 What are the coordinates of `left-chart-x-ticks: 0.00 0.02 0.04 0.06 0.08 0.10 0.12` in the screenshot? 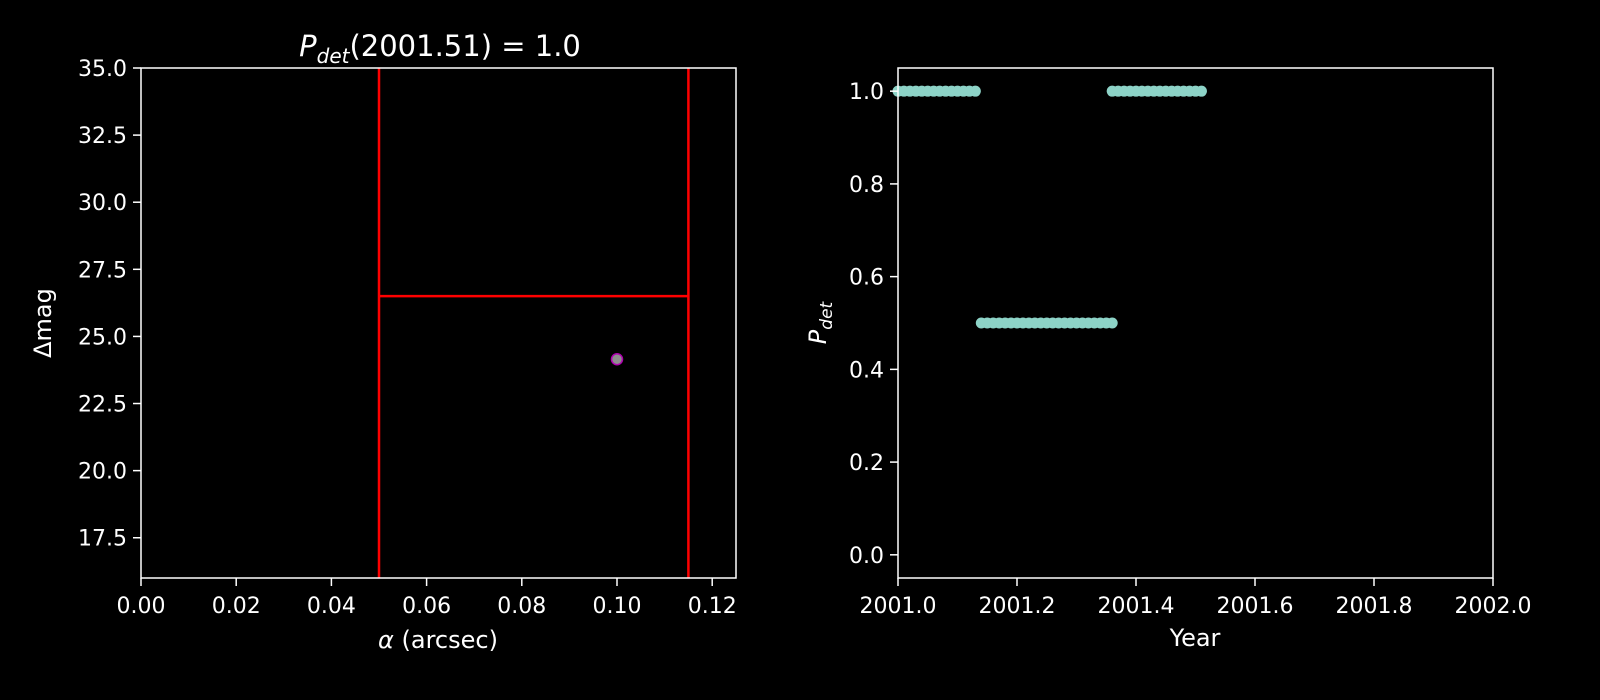 It's located at (427, 598).